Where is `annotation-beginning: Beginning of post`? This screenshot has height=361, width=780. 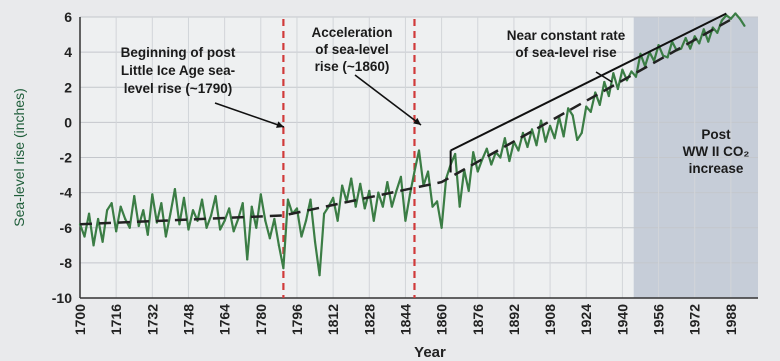
annotation-beginning: Beginning of post is located at coordinates (178, 52).